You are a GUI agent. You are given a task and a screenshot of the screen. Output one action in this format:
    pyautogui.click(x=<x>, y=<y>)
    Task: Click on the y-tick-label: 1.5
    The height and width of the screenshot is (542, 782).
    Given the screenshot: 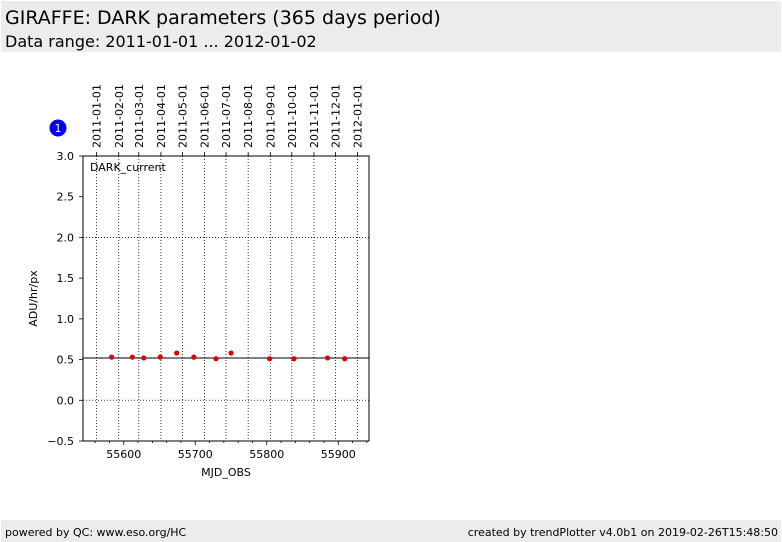 What is the action you would take?
    pyautogui.click(x=66, y=278)
    